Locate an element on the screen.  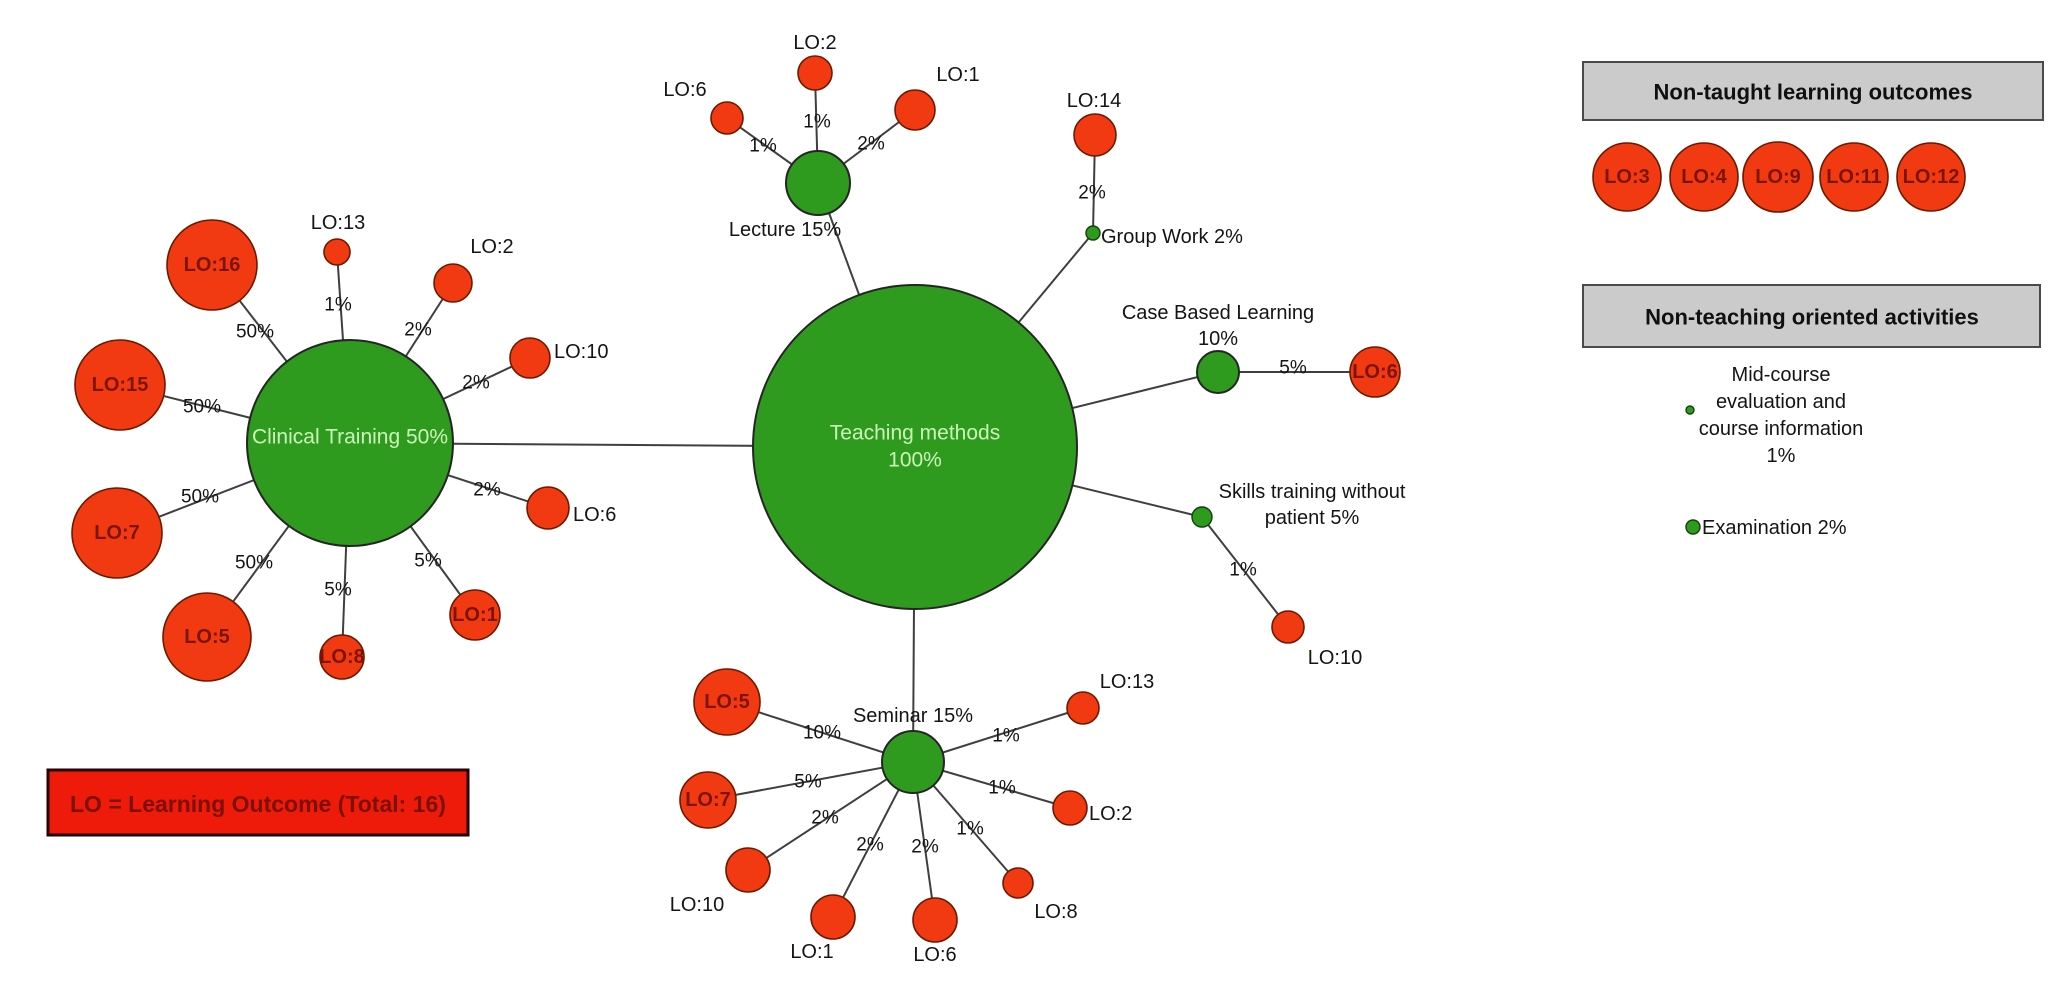
node-c8 is located at coordinates (342, 657).